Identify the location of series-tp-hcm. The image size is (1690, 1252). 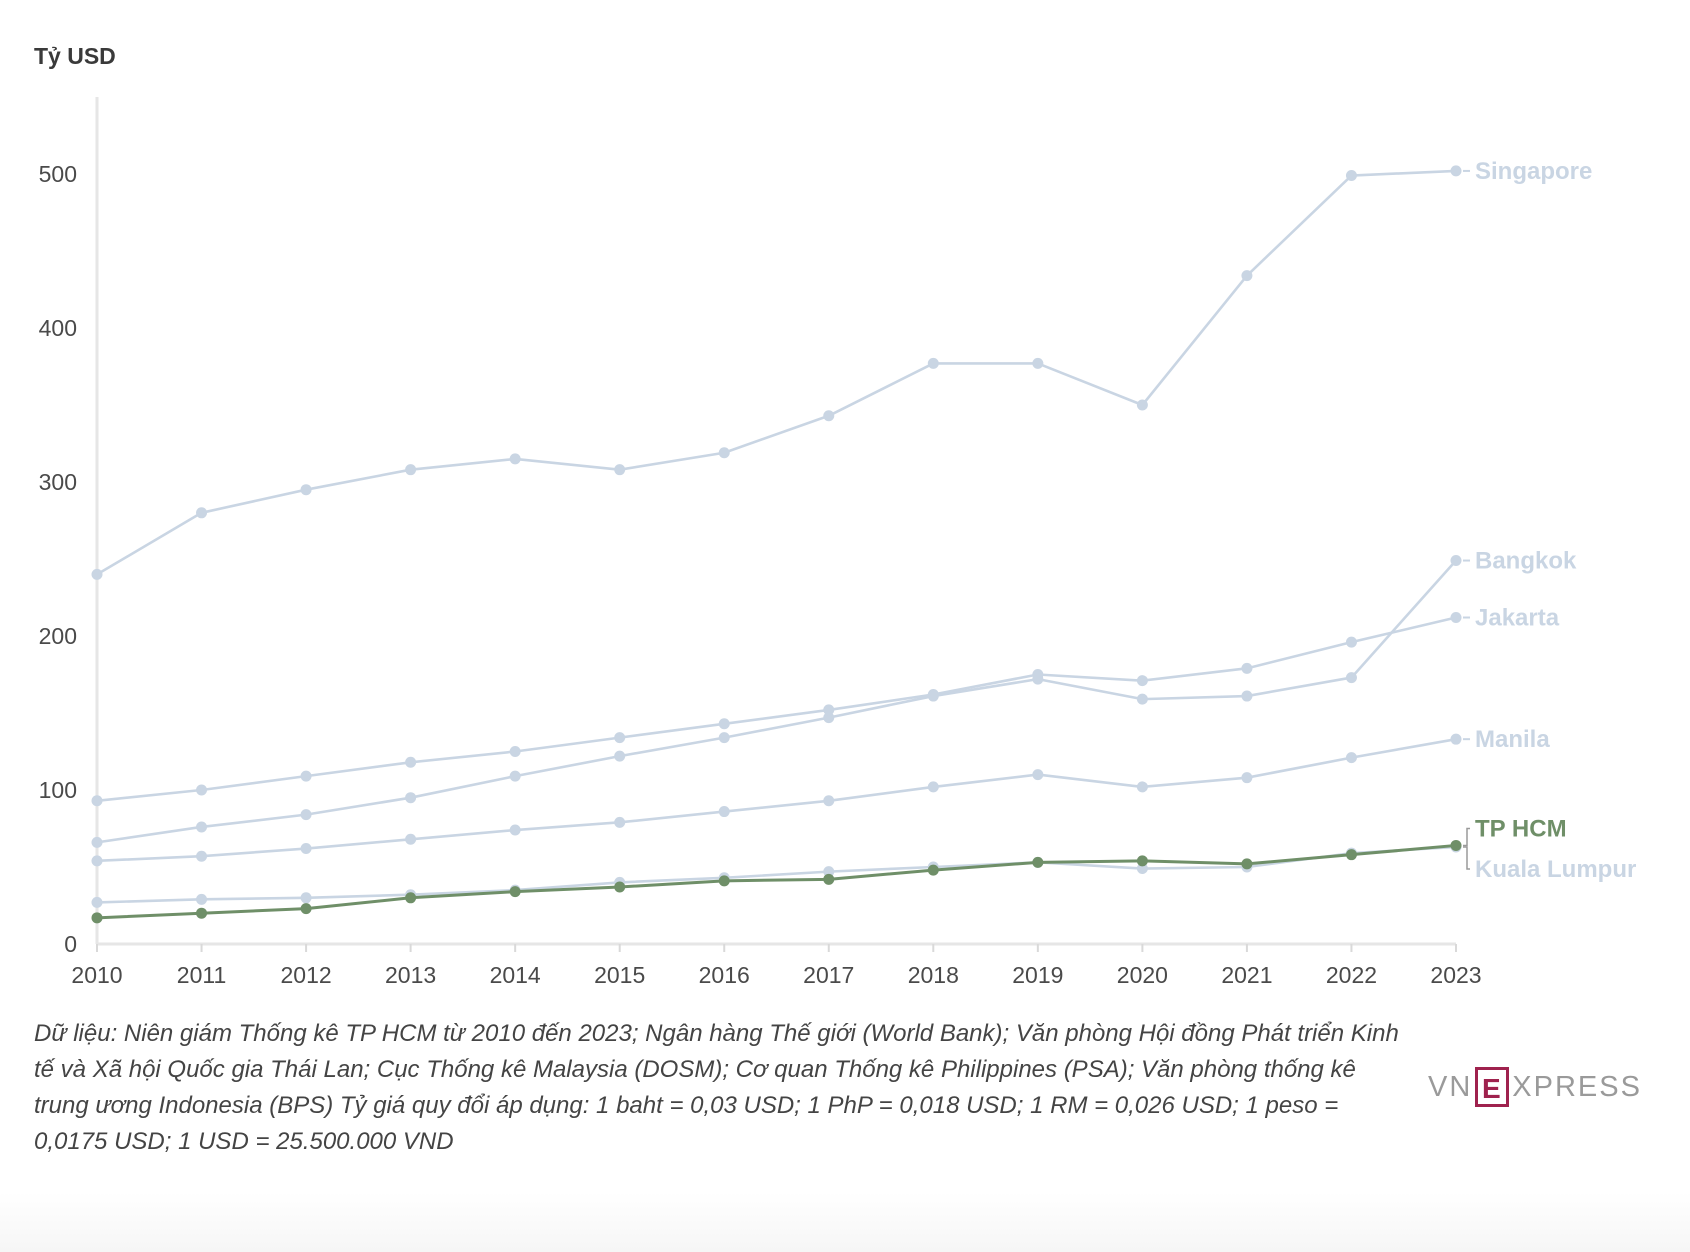
(776, 881).